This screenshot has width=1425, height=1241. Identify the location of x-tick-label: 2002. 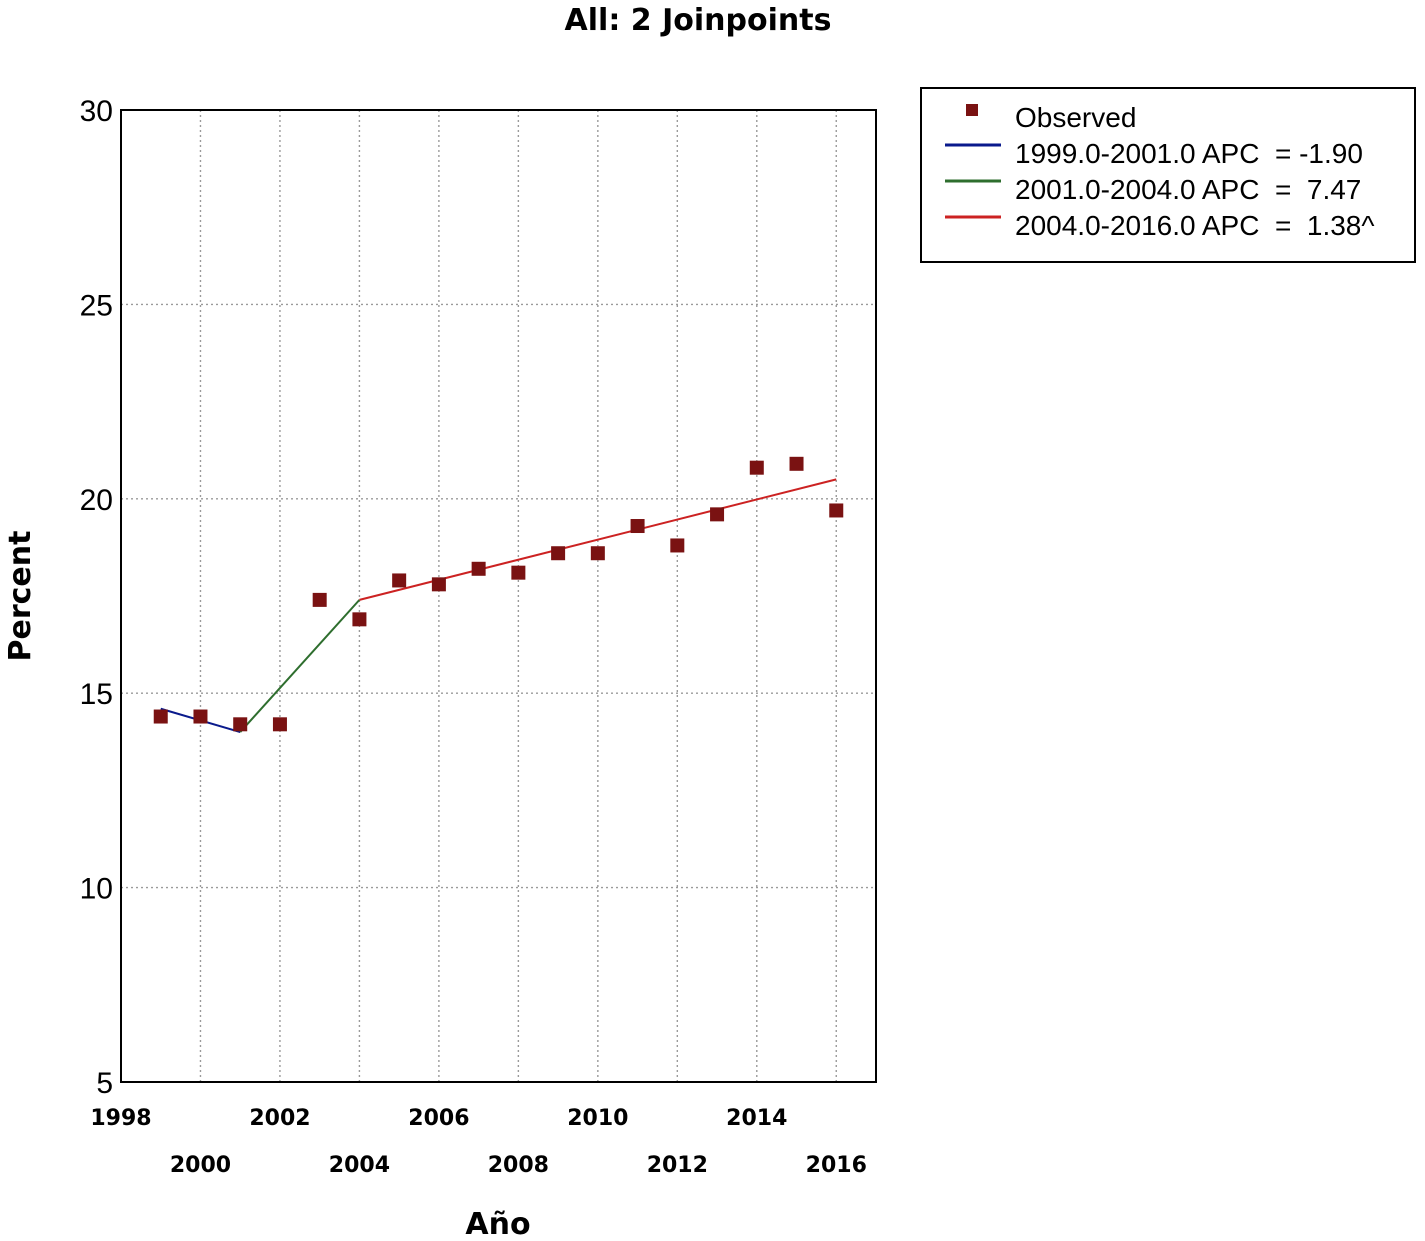
(279, 1118).